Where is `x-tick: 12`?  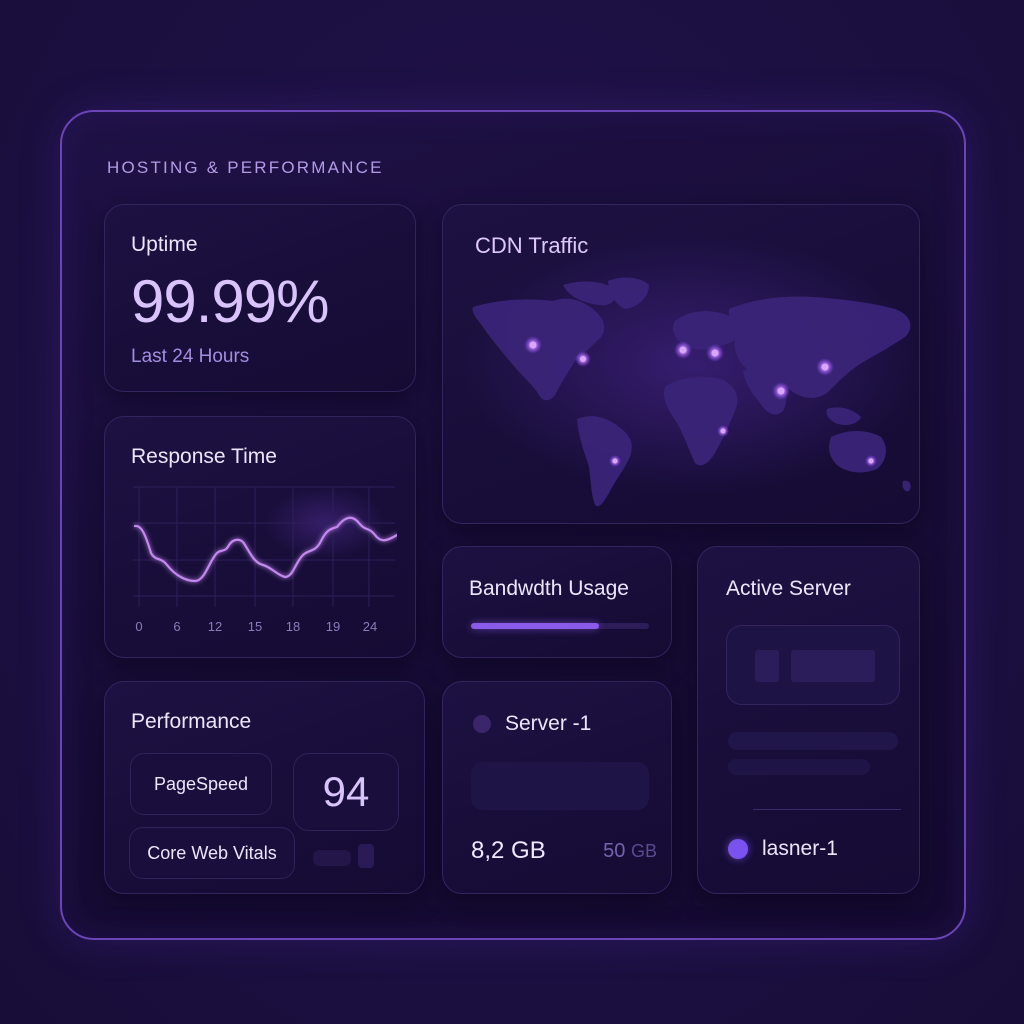 x-tick: 12 is located at coordinates (215, 626).